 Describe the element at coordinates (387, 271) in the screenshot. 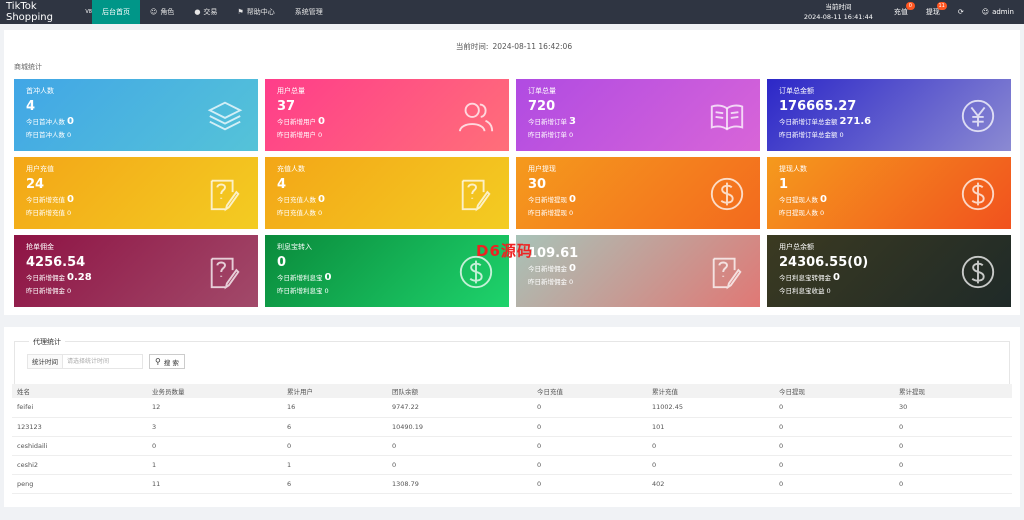

I see `stat-card: 利息宝转入 0 今日新增利息宝 0 昨日新增利息宝 0` at that location.